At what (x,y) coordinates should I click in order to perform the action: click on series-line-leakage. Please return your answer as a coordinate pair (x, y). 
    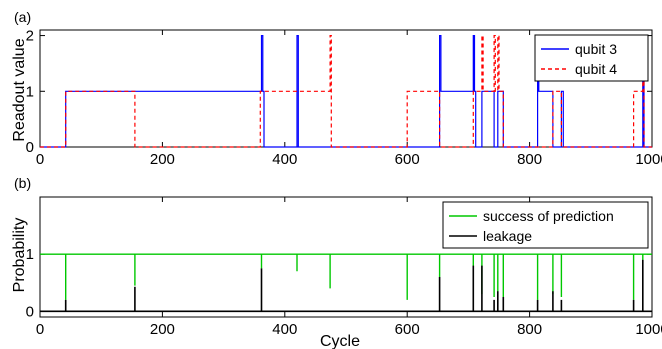
    Looking at the image, I should click on (346, 286).